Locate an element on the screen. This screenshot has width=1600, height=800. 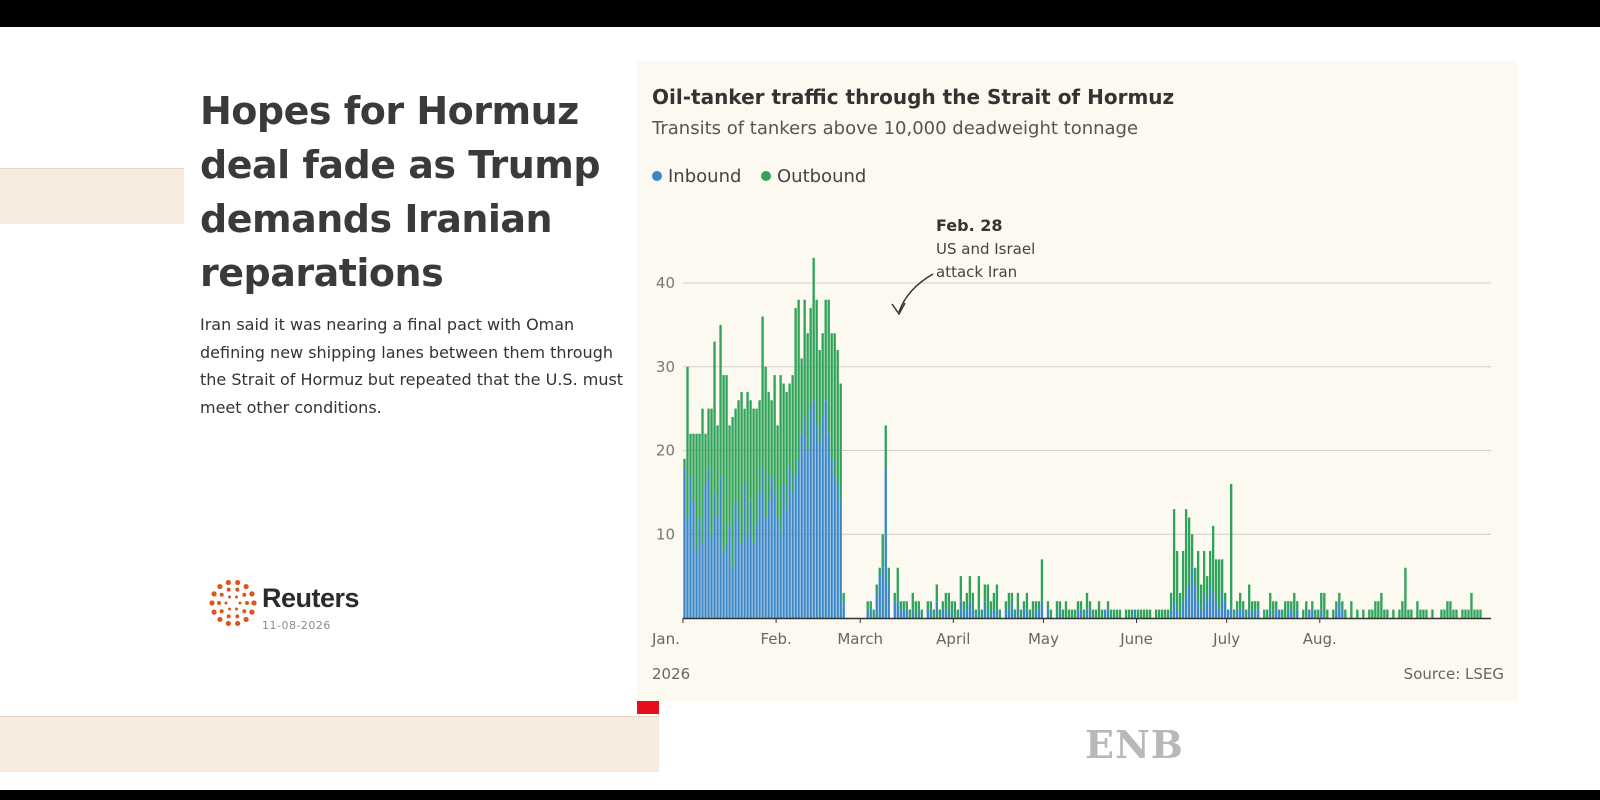
annotation-text: US and Israel attack Iran is located at coordinates (985, 260).